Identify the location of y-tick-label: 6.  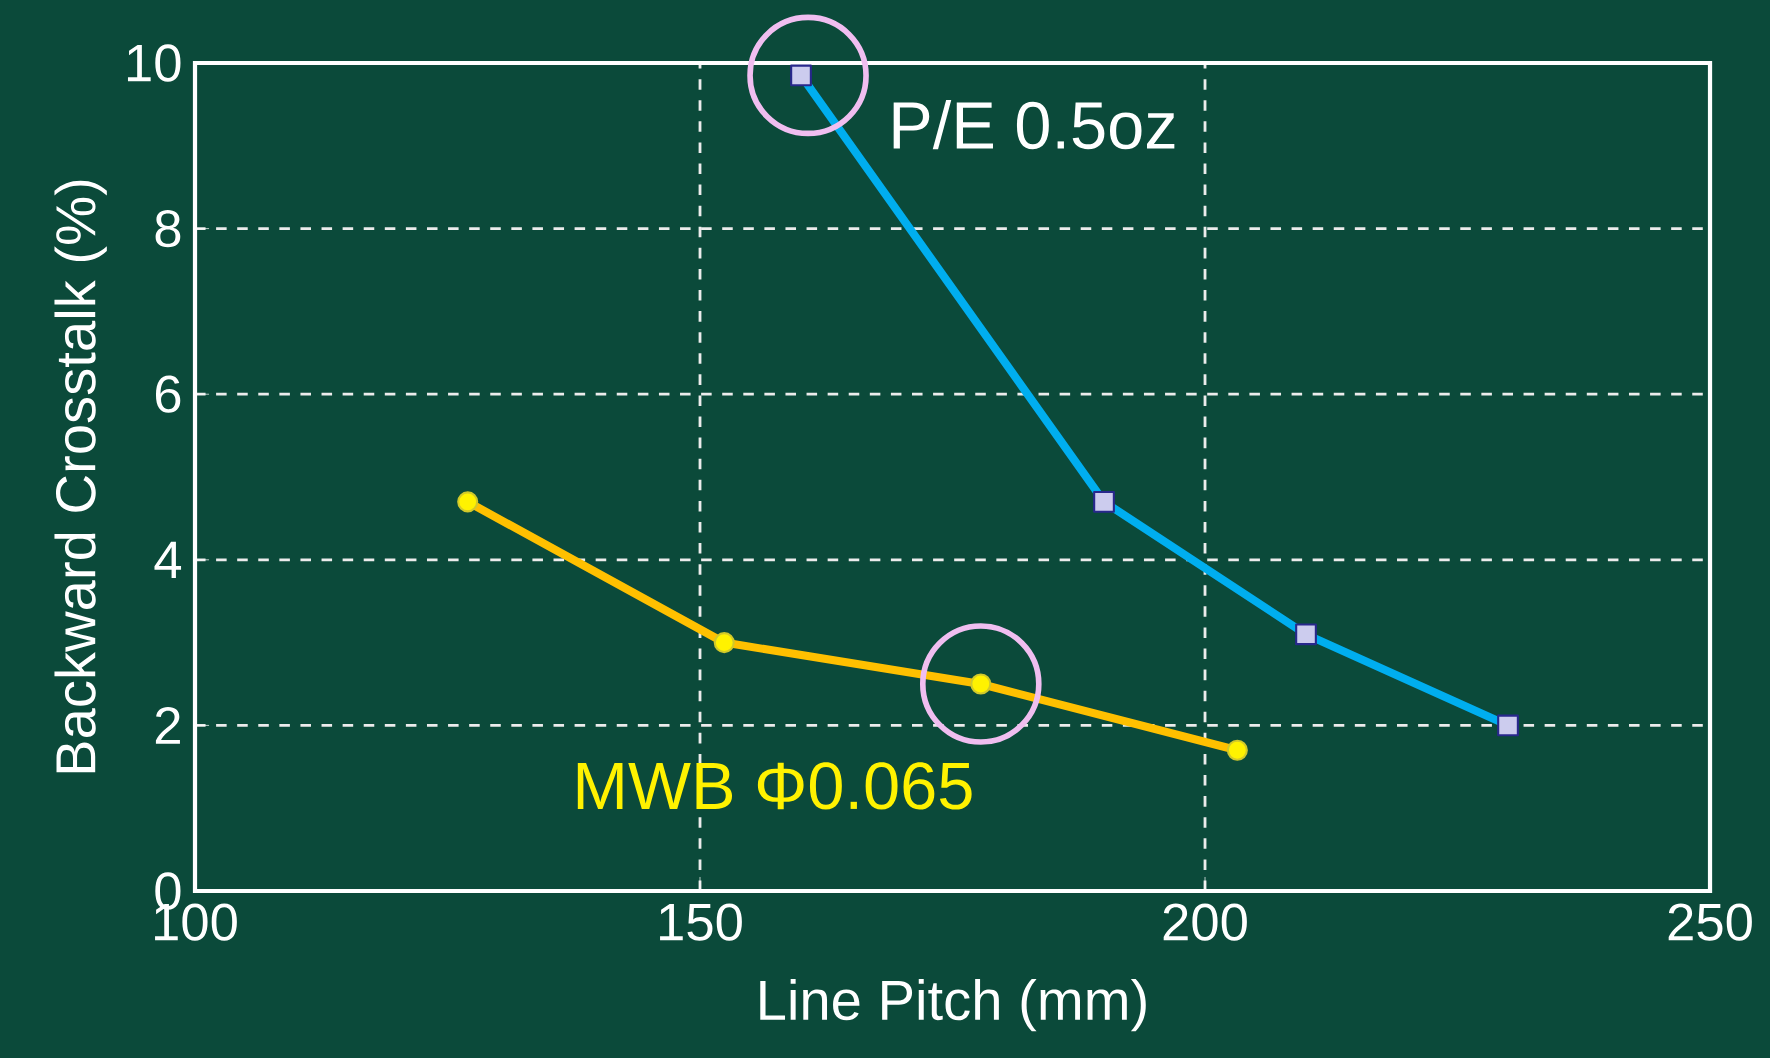
(168, 394).